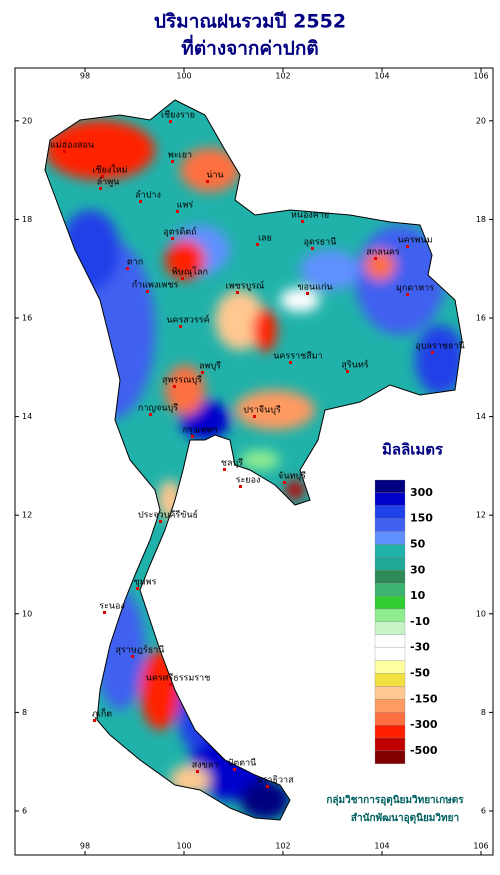  I want to click on legend-label: 30, so click(418, 569).